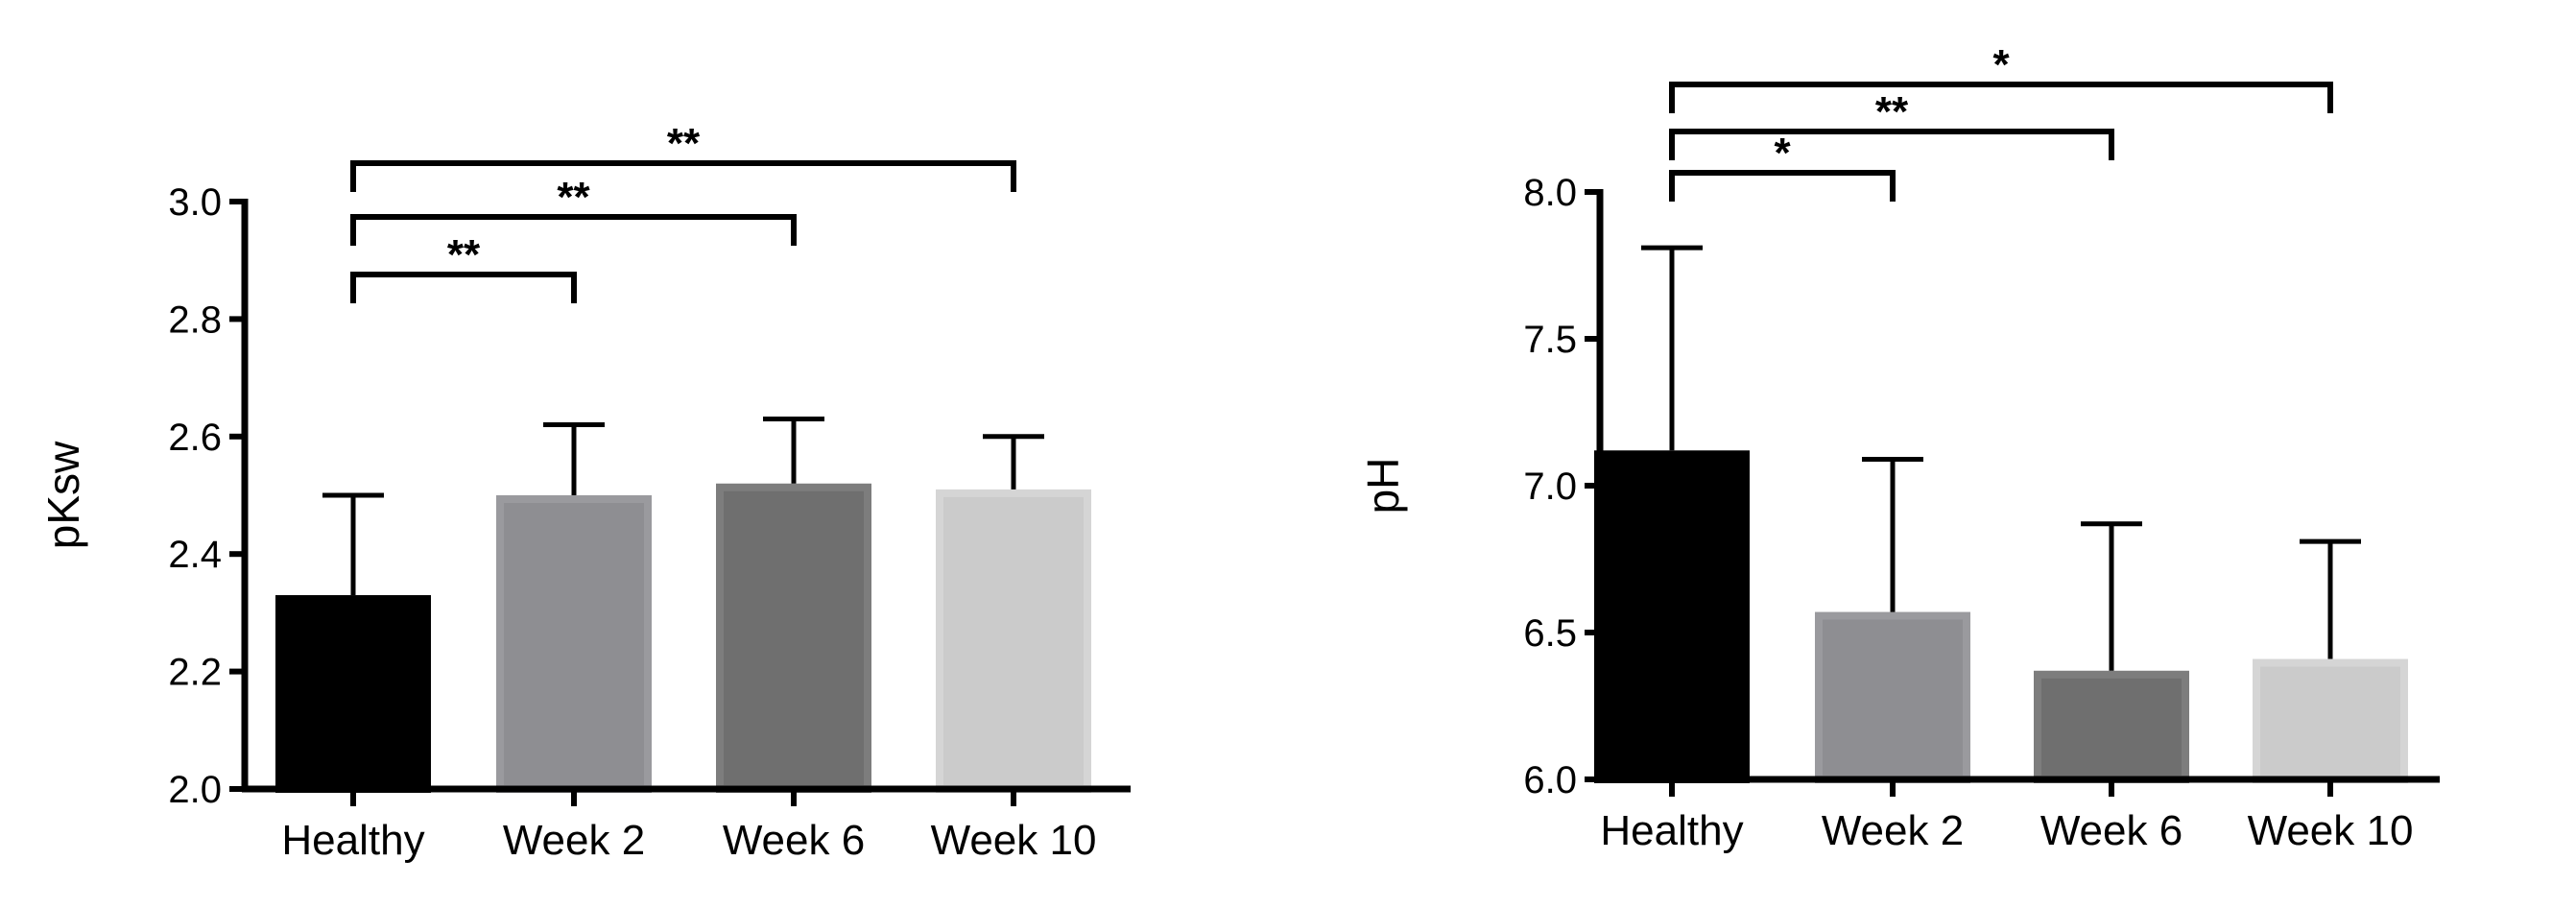 Image resolution: width=2576 pixels, height=908 pixels. What do you see at coordinates (195, 202) in the screenshot?
I see `y-tick-label: 3.0` at bounding box center [195, 202].